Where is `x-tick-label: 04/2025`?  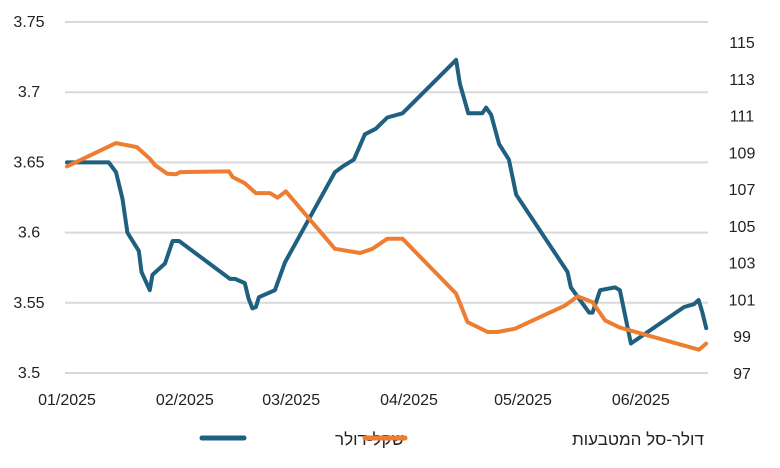 x-tick-label: 04/2025 is located at coordinates (409, 400).